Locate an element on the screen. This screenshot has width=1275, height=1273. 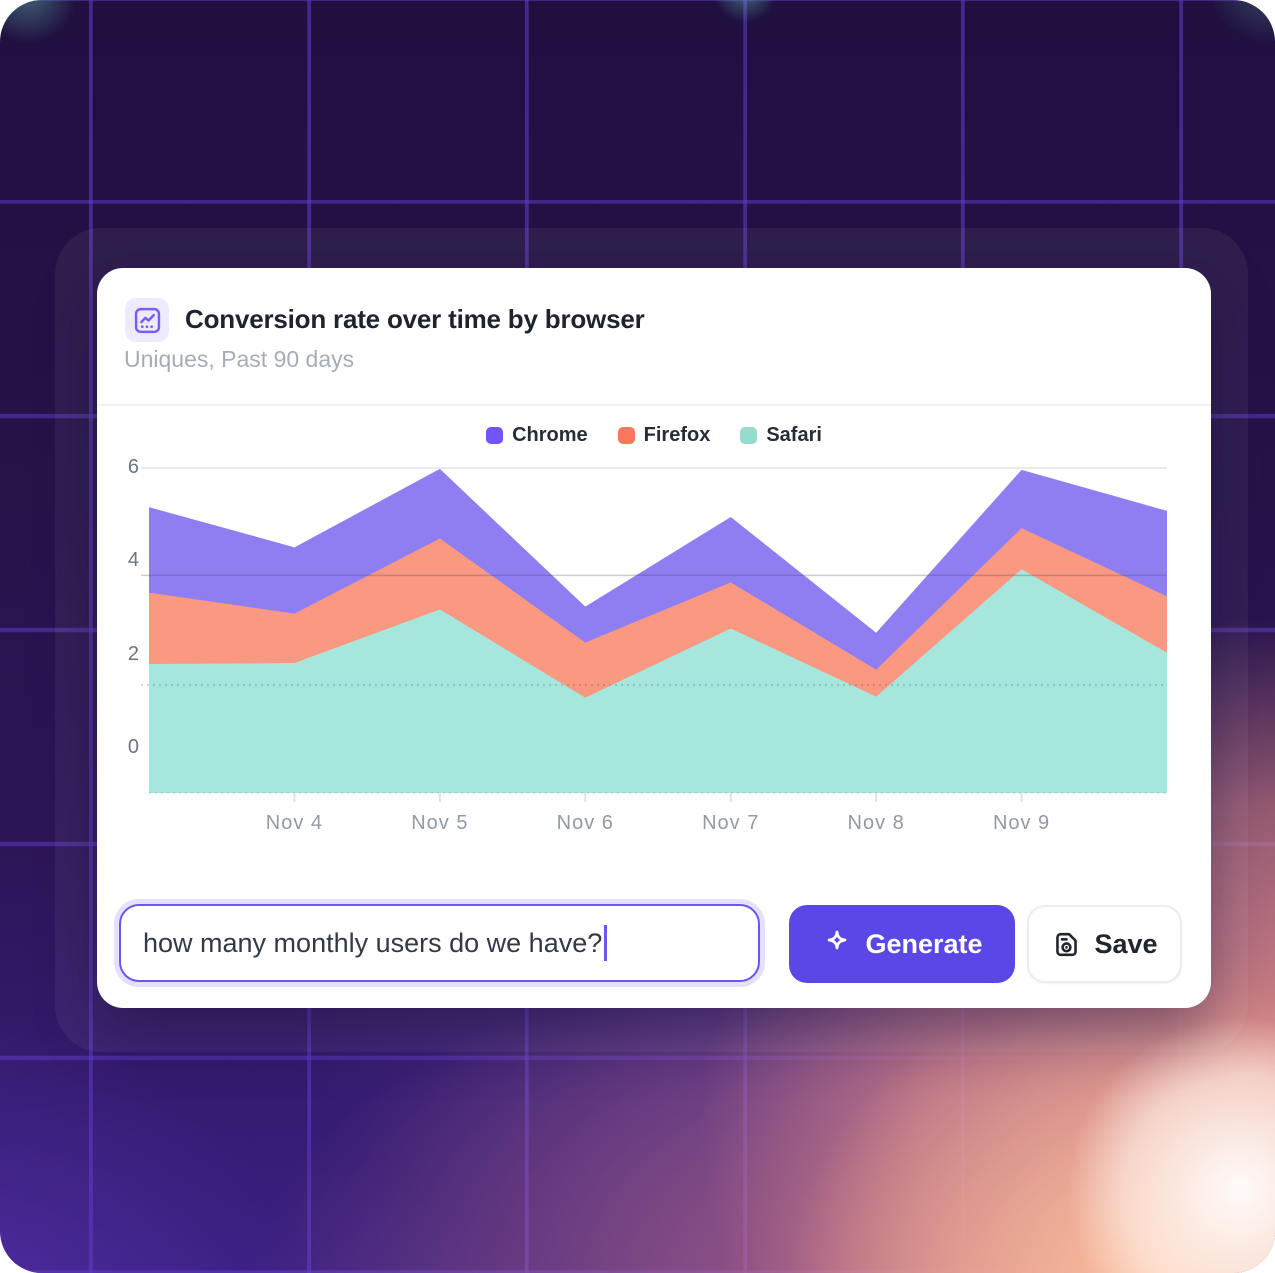
floppy-disk-icon is located at coordinates (1067, 944).